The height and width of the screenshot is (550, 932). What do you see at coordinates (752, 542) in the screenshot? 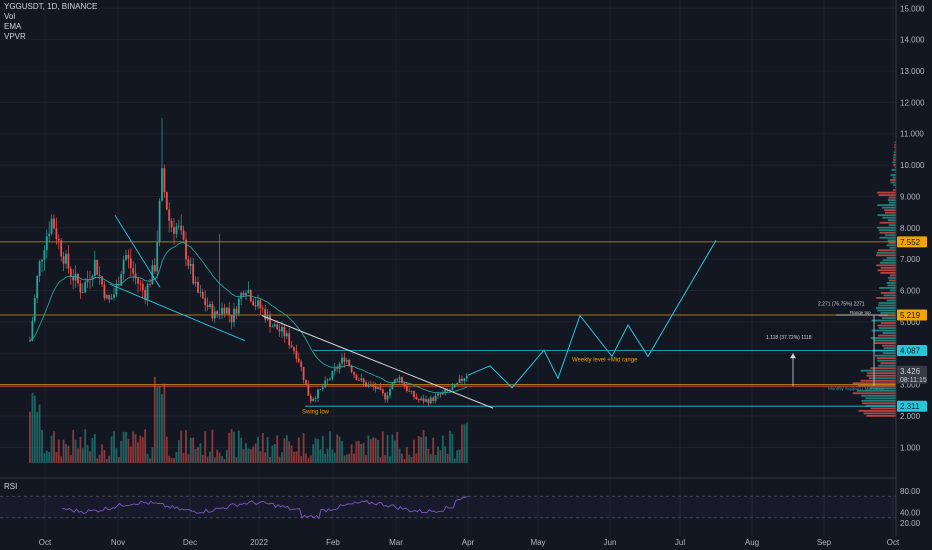
I see `x-tick-label: Aug` at bounding box center [752, 542].